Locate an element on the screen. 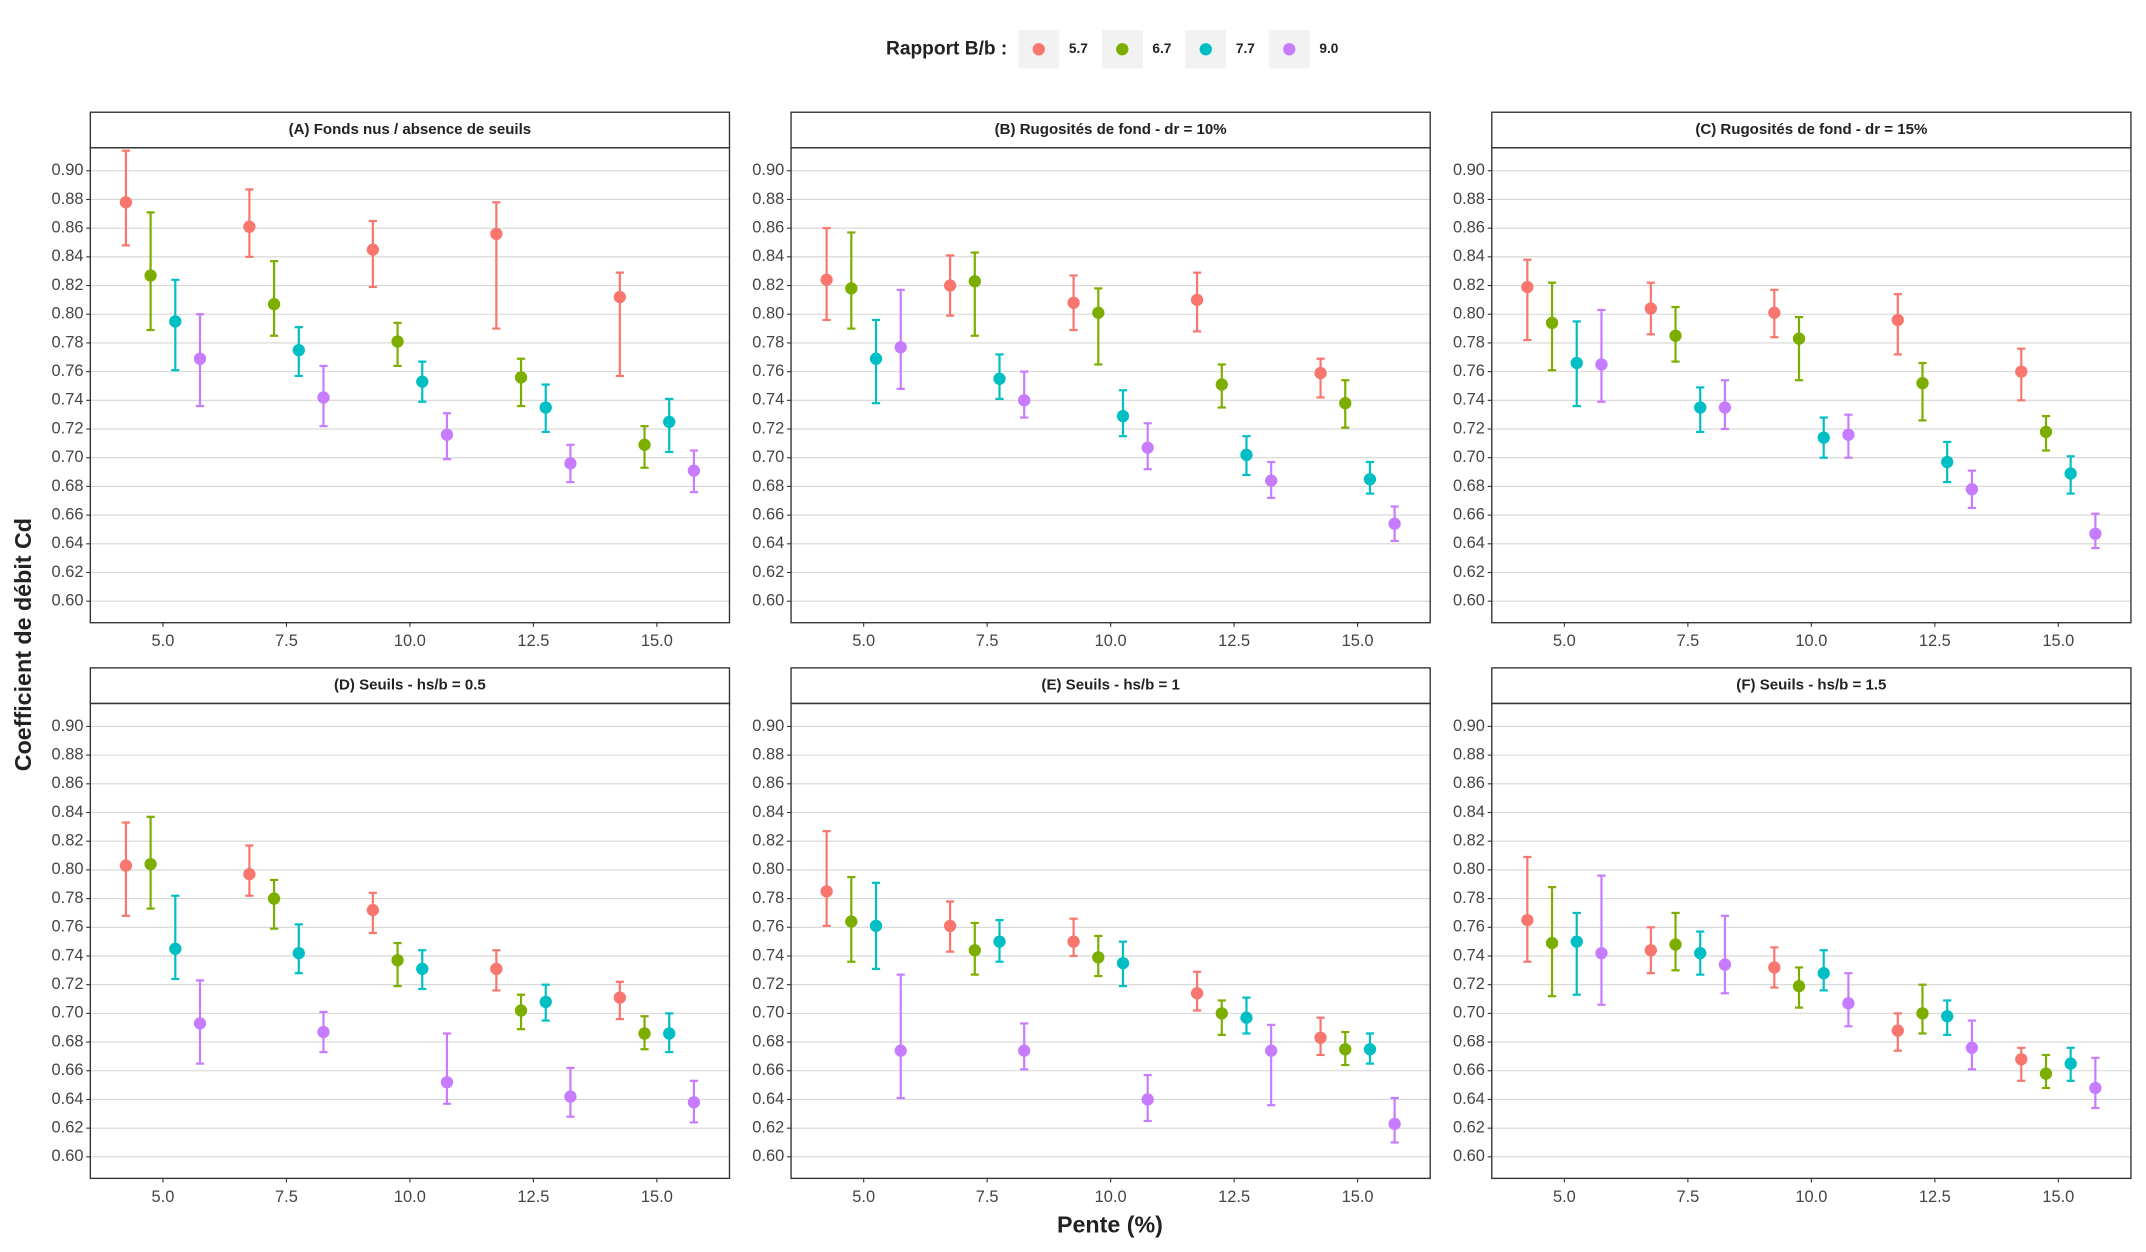 This screenshot has height=1252, width=2146. y-tick-label: 0.76 is located at coordinates (1469, 927).